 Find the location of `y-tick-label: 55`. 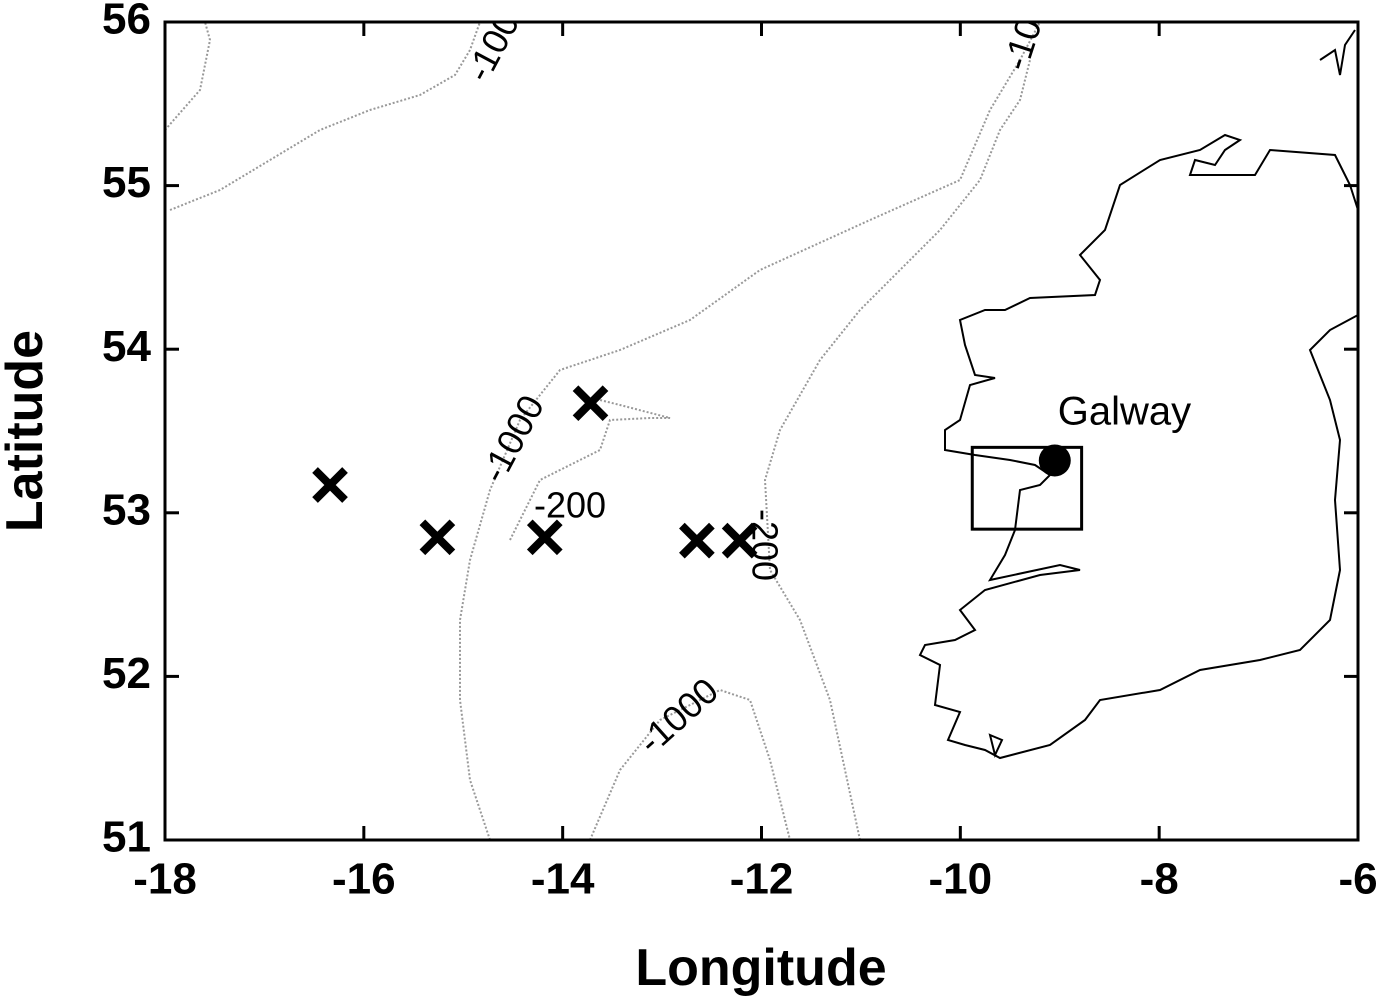

y-tick-label: 55 is located at coordinates (126, 182).